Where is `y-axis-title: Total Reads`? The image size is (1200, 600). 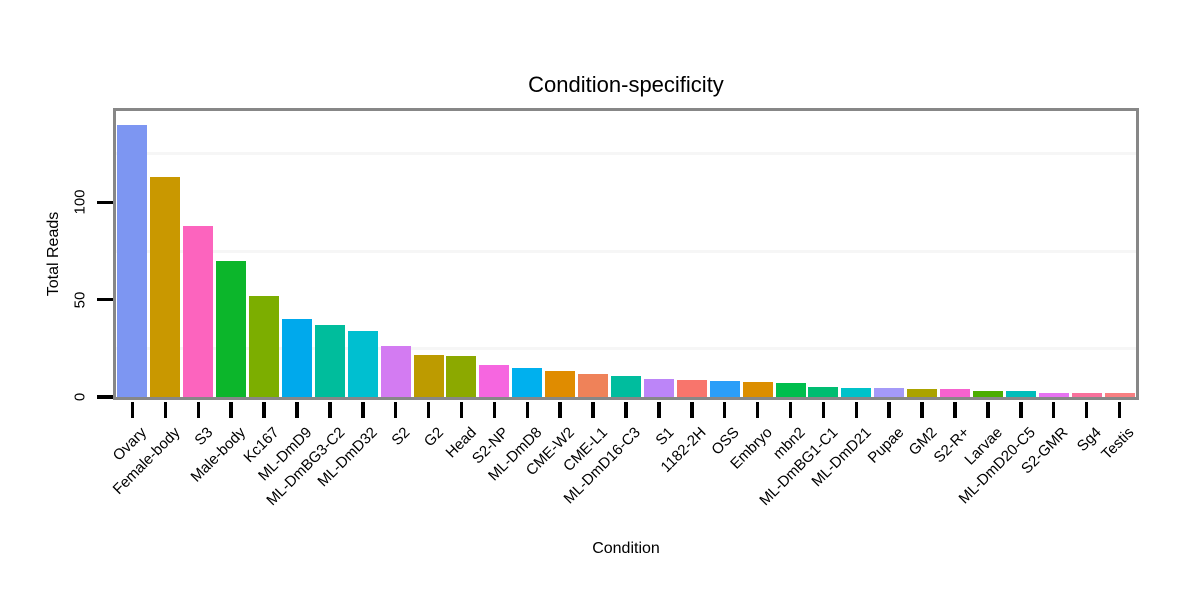 y-axis-title: Total Reads is located at coordinates (53, 254).